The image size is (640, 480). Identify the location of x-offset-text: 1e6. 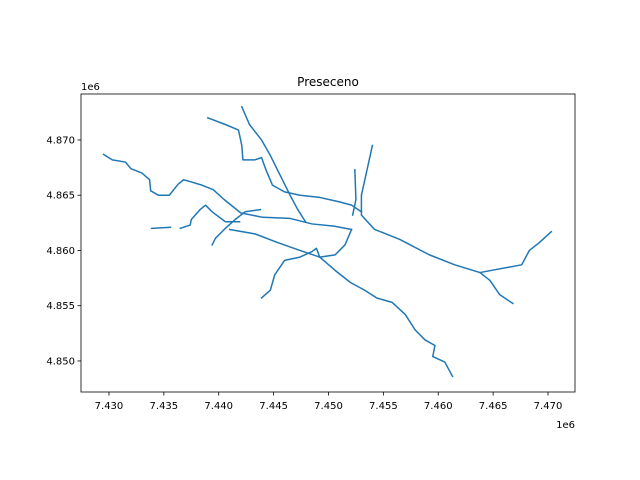
(565, 425).